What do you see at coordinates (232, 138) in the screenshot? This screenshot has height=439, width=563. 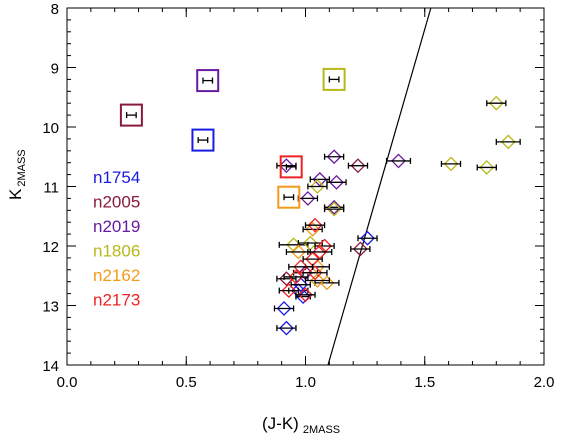 I see `cluster-mean-markers` at bounding box center [232, 138].